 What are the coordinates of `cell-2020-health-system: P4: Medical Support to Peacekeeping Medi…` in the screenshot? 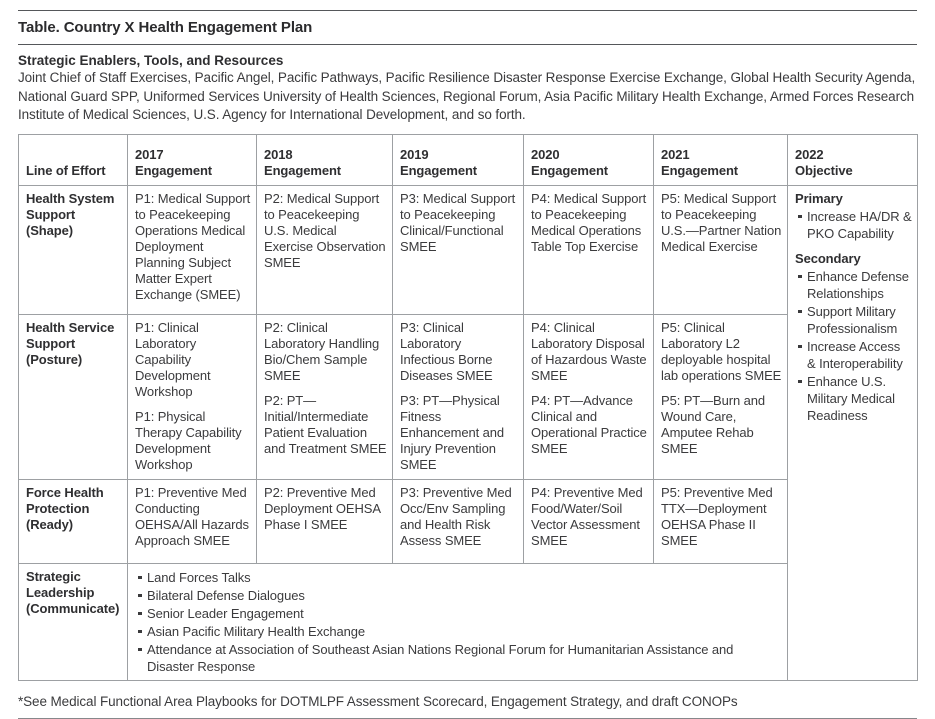 It's located at (588, 249).